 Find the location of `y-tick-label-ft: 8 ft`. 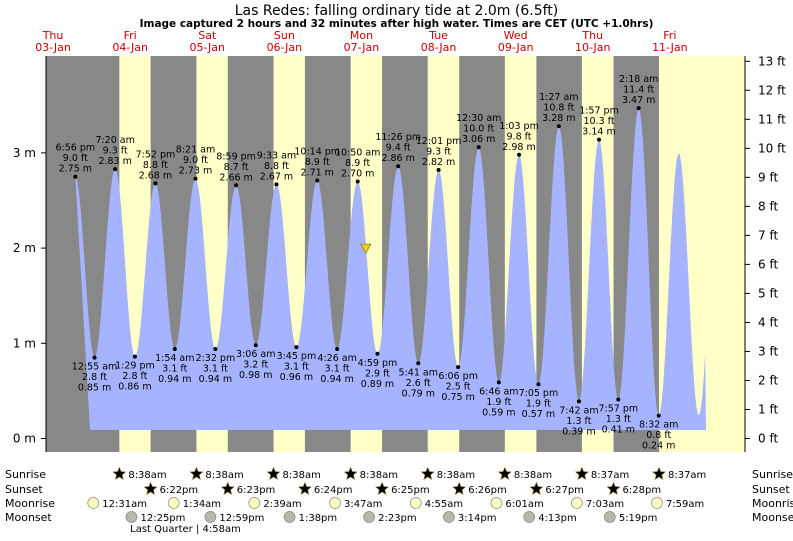

y-tick-label-ft: 8 ft is located at coordinates (768, 206).